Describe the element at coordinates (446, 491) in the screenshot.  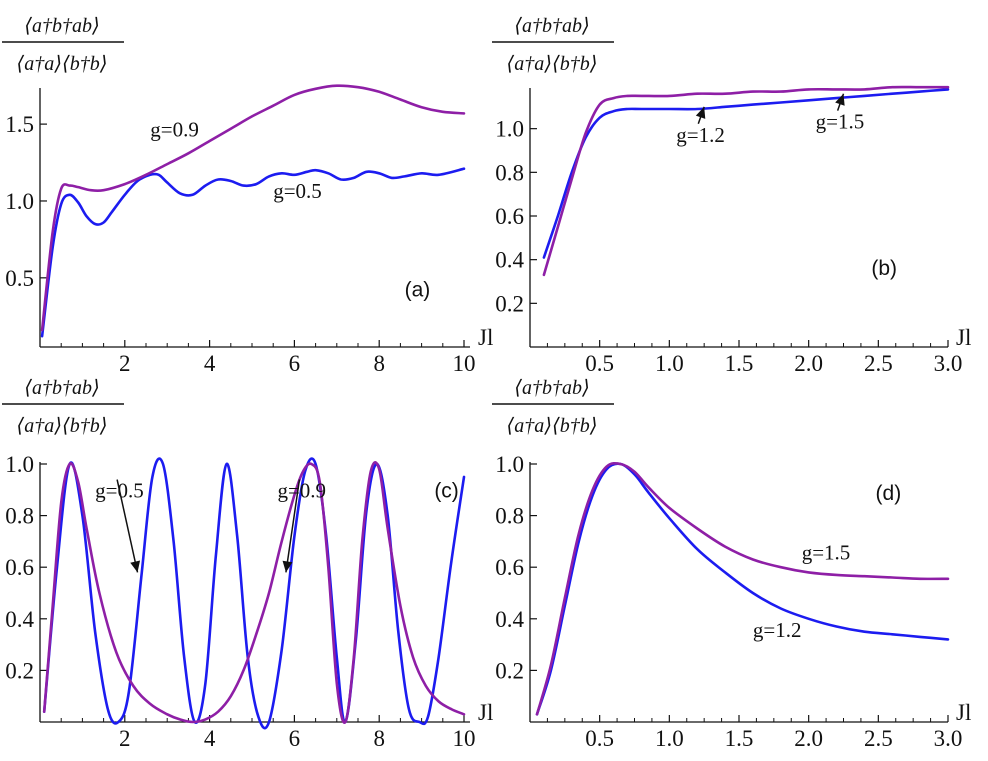
I see `panel-tag: (c)` at that location.